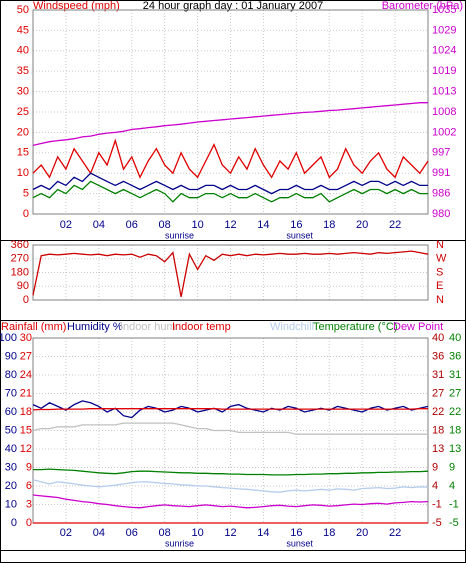 This screenshot has width=466, height=563. What do you see at coordinates (441, 173) in the screenshot?
I see `y-tick-label: 991` at bounding box center [441, 173].